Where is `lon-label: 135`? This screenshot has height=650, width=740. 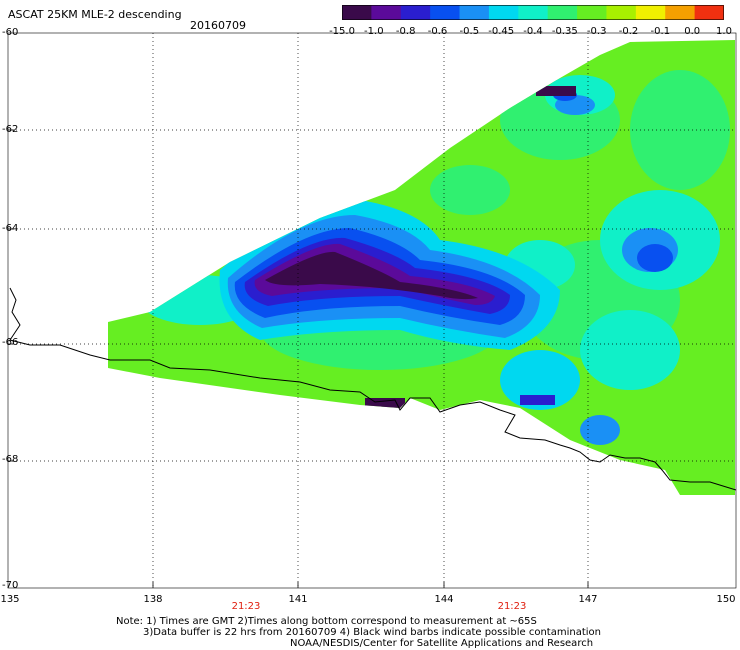 lon-label: 135 is located at coordinates (10, 599).